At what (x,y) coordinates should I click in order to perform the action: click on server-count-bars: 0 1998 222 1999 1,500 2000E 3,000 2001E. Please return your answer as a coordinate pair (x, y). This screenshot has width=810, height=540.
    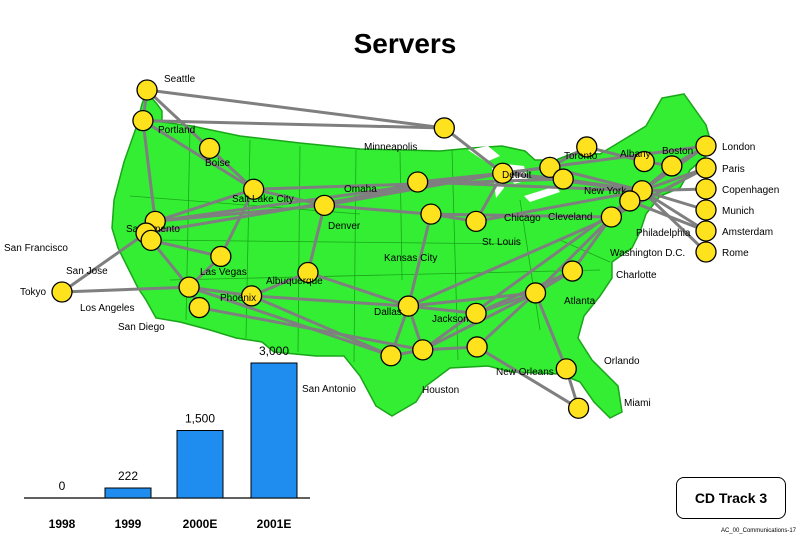
    Looking at the image, I should click on (167, 437).